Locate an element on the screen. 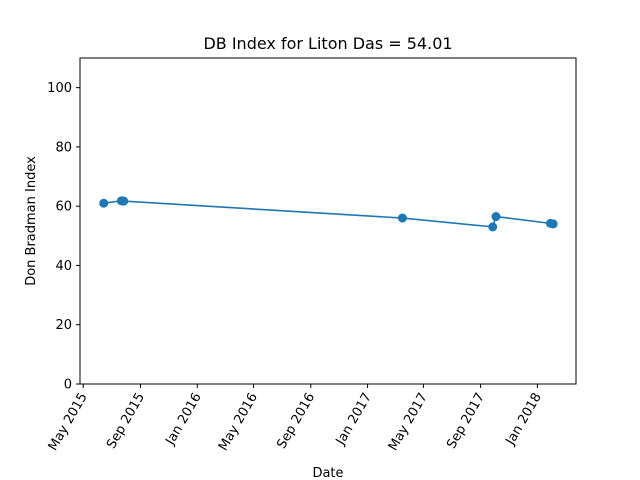 The height and width of the screenshot is (480, 640). y-axis: 0 20 40 60 80 100 is located at coordinates (63, 237).